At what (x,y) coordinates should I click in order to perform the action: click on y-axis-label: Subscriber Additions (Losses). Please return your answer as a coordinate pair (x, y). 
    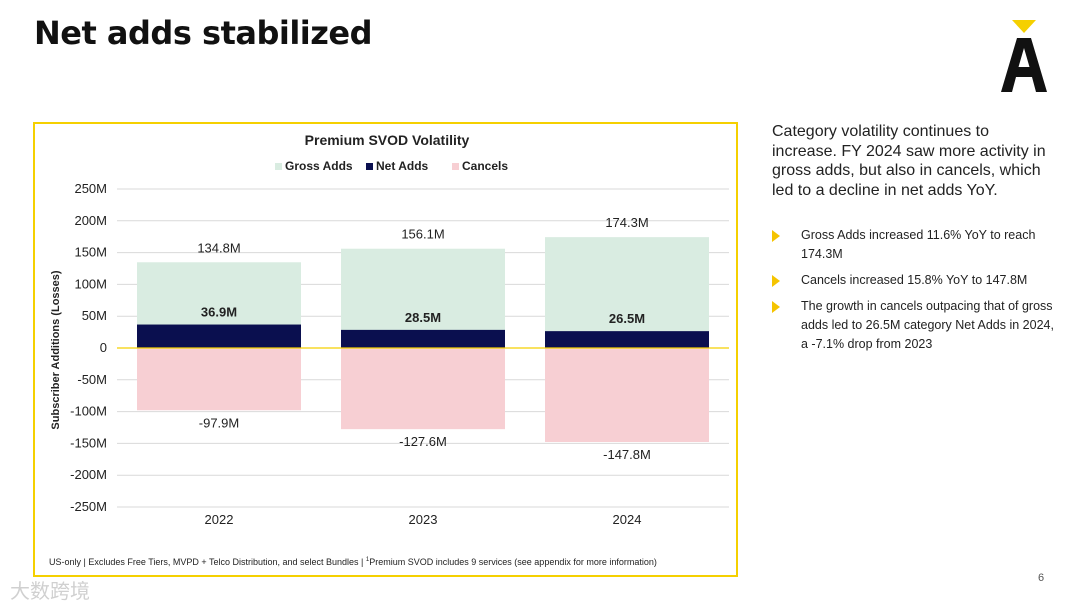
    Looking at the image, I should click on (56, 349).